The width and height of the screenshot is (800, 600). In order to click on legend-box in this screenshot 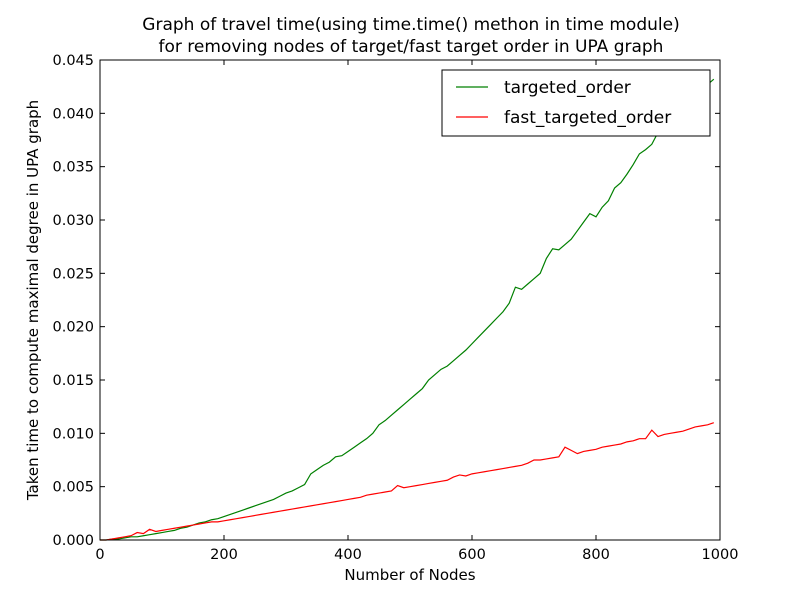, I will do `click(576, 103)`.